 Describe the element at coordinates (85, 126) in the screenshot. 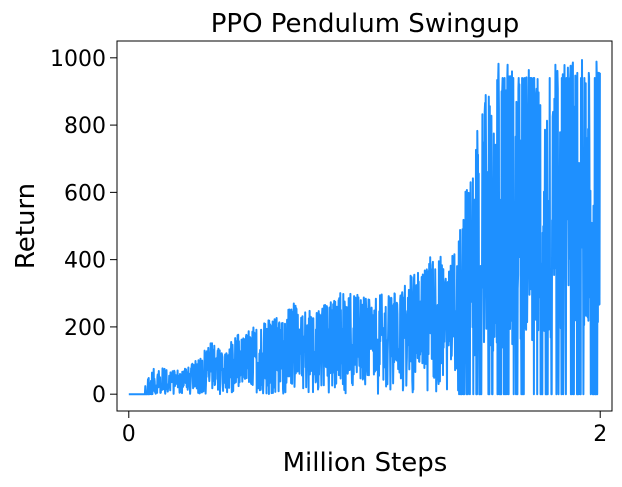

I see `y-tick-label: 800` at that location.